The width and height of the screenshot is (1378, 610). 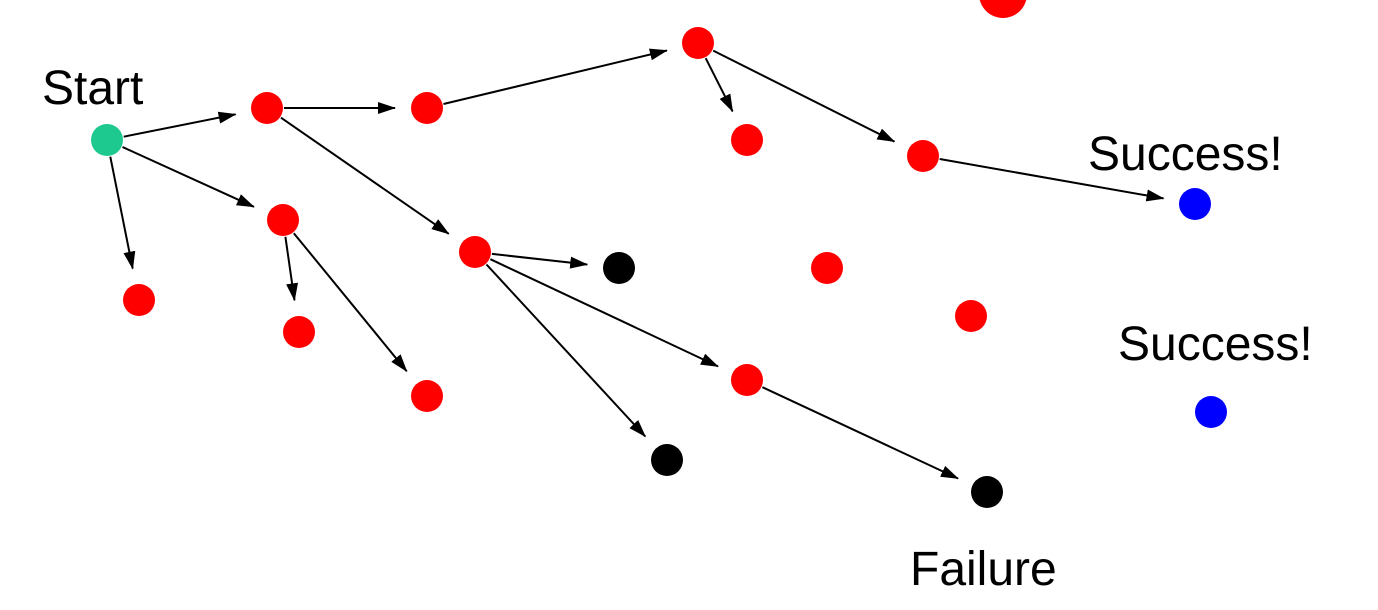 What do you see at coordinates (555, 78) in the screenshot?
I see `edge-n4-n6` at bounding box center [555, 78].